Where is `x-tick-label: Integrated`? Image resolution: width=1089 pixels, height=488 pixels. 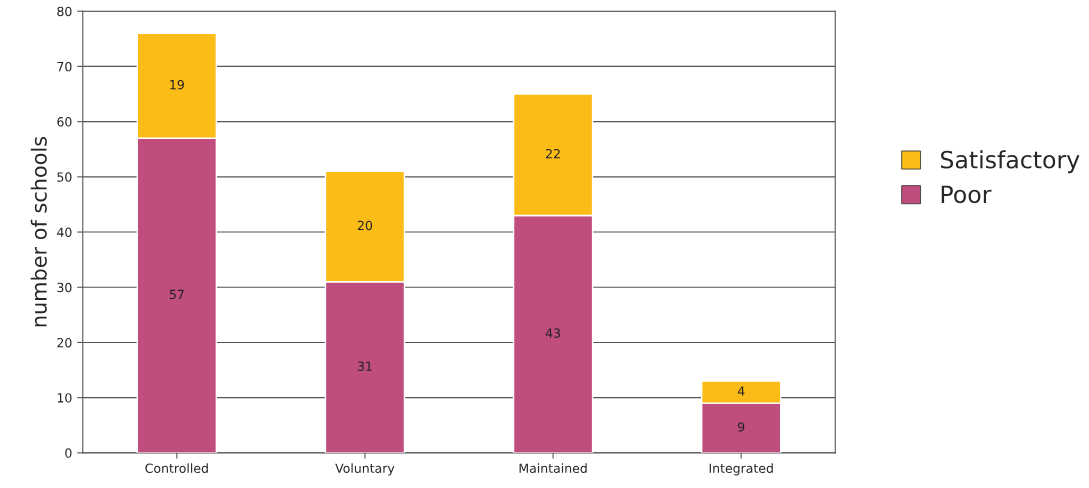
x-tick-label: Integrated is located at coordinates (741, 469).